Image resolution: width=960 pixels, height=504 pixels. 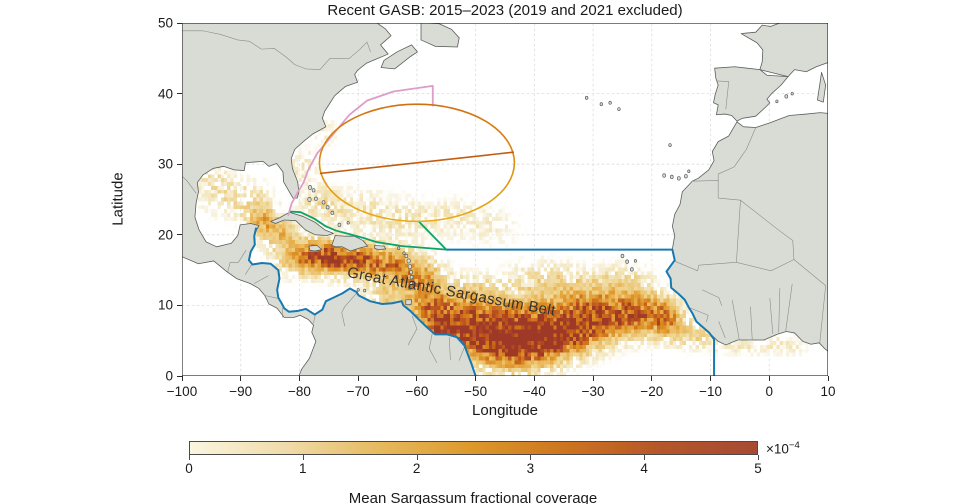 I want to click on y-tick-label: 0, so click(x=169, y=376).